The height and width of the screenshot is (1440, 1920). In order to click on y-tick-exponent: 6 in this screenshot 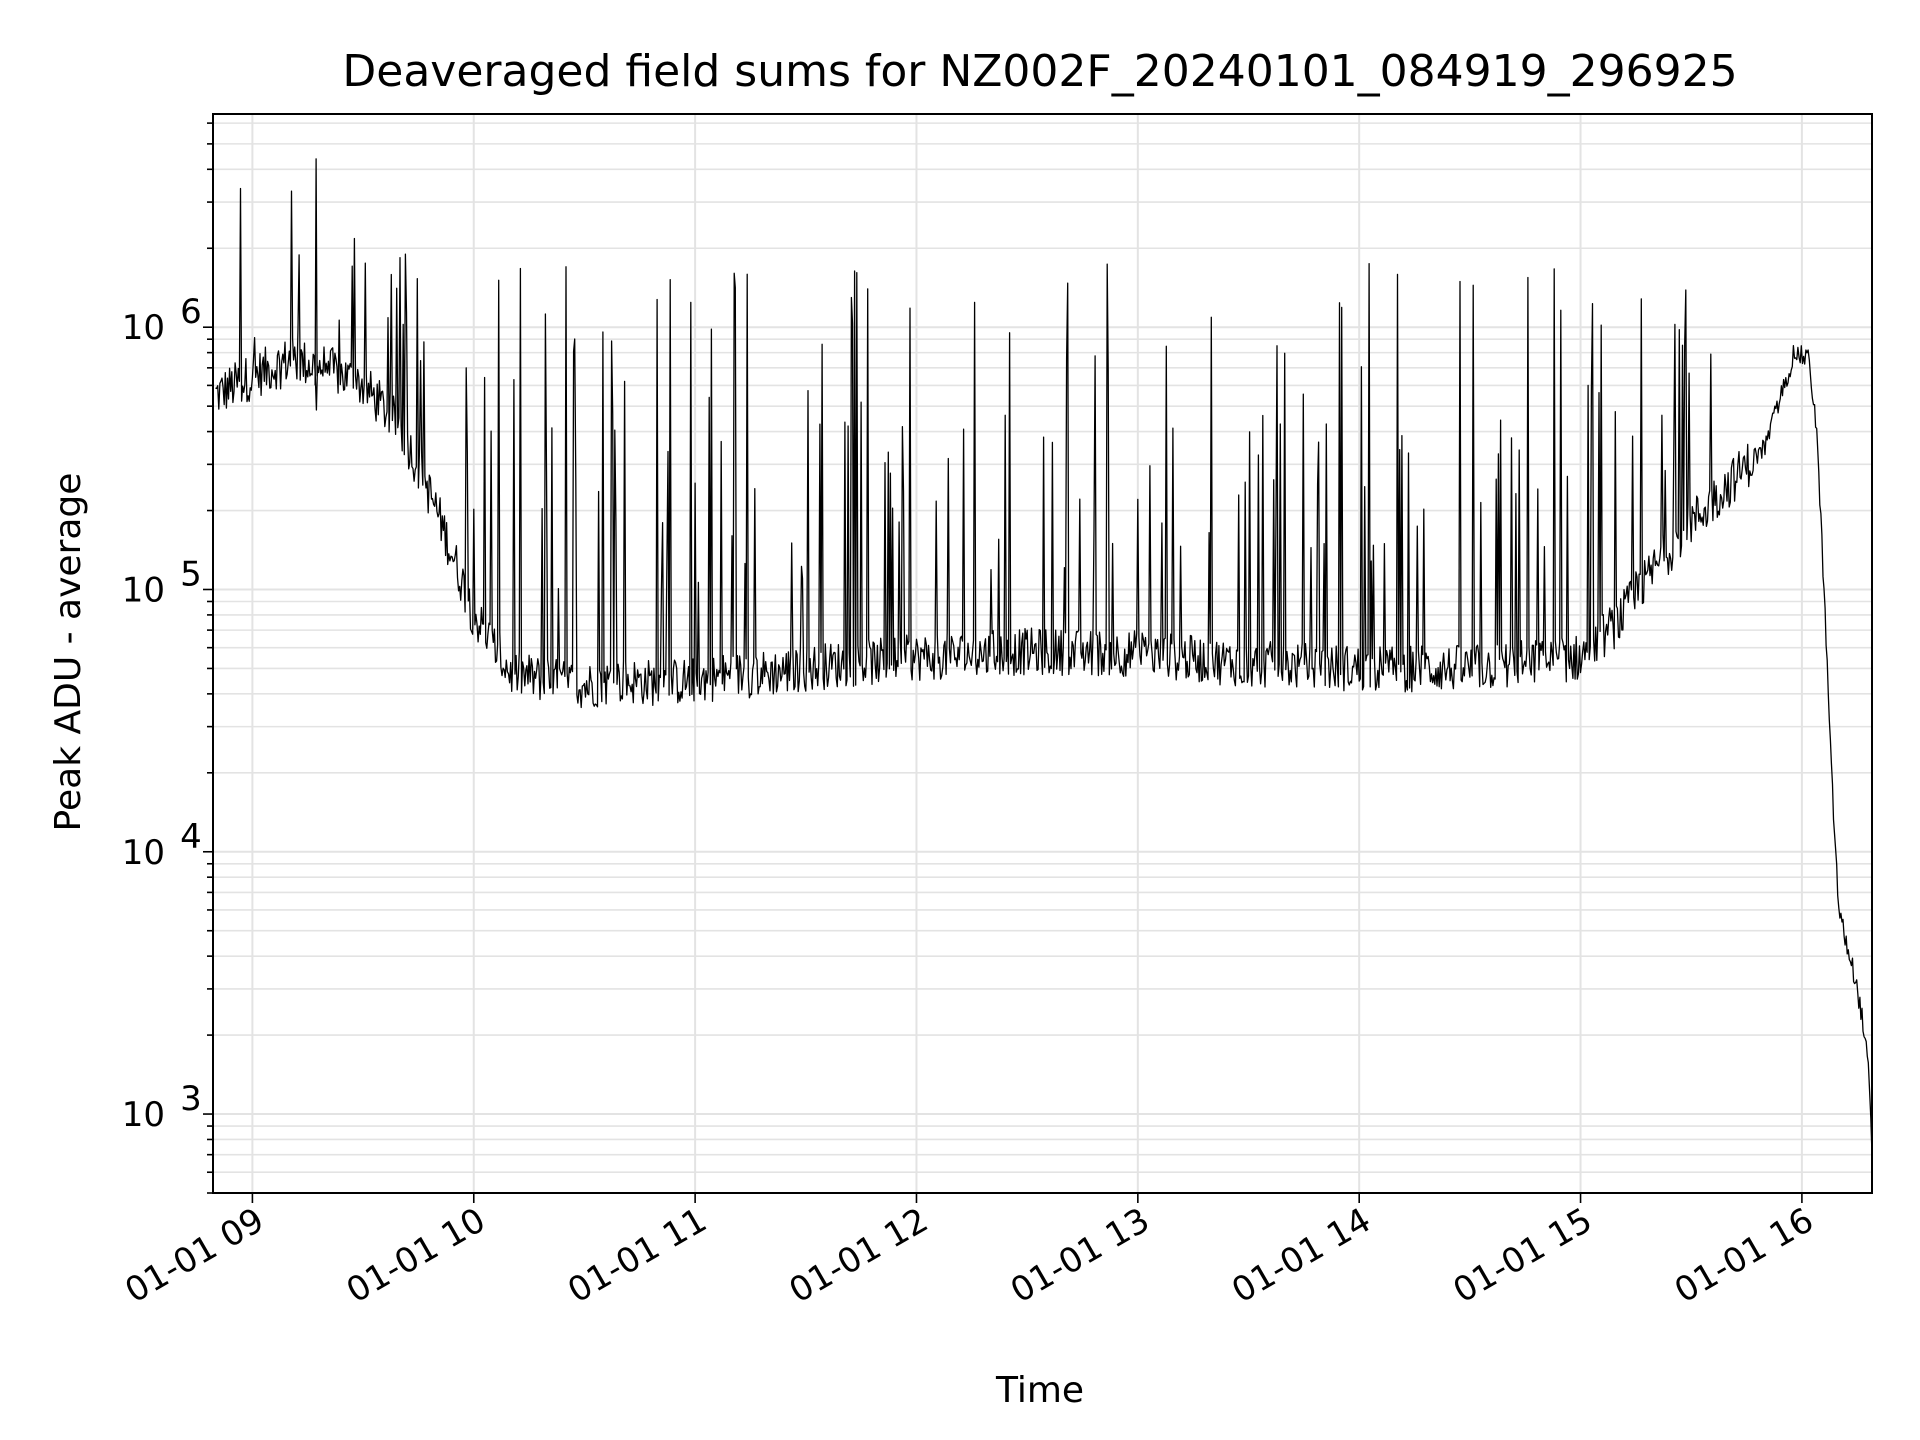, I will do `click(191, 312)`.